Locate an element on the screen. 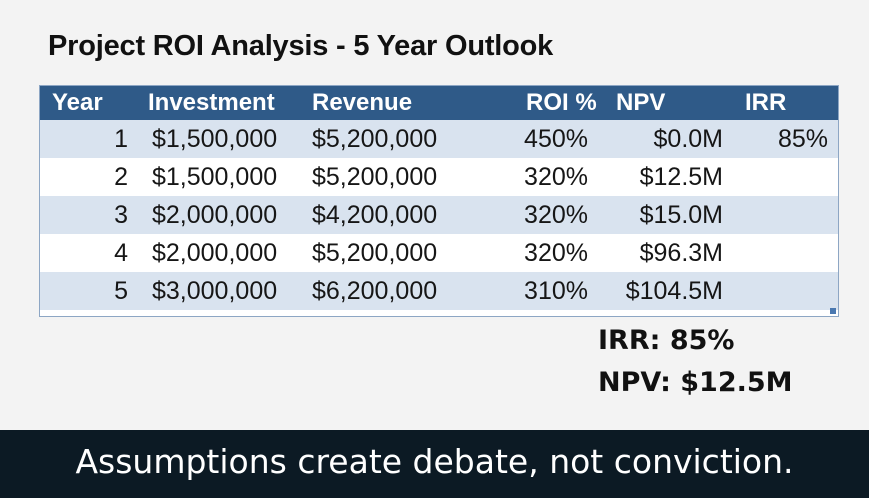 This screenshot has width=869, height=498. cell-roi: 310% is located at coordinates (556, 290).